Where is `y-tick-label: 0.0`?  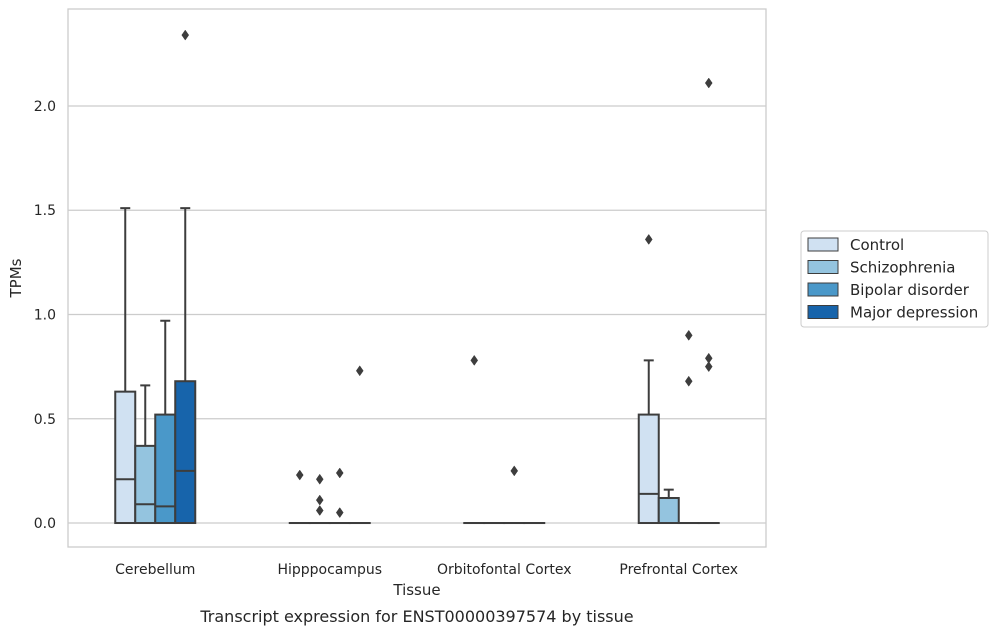
y-tick-label: 0.0 is located at coordinates (45, 524).